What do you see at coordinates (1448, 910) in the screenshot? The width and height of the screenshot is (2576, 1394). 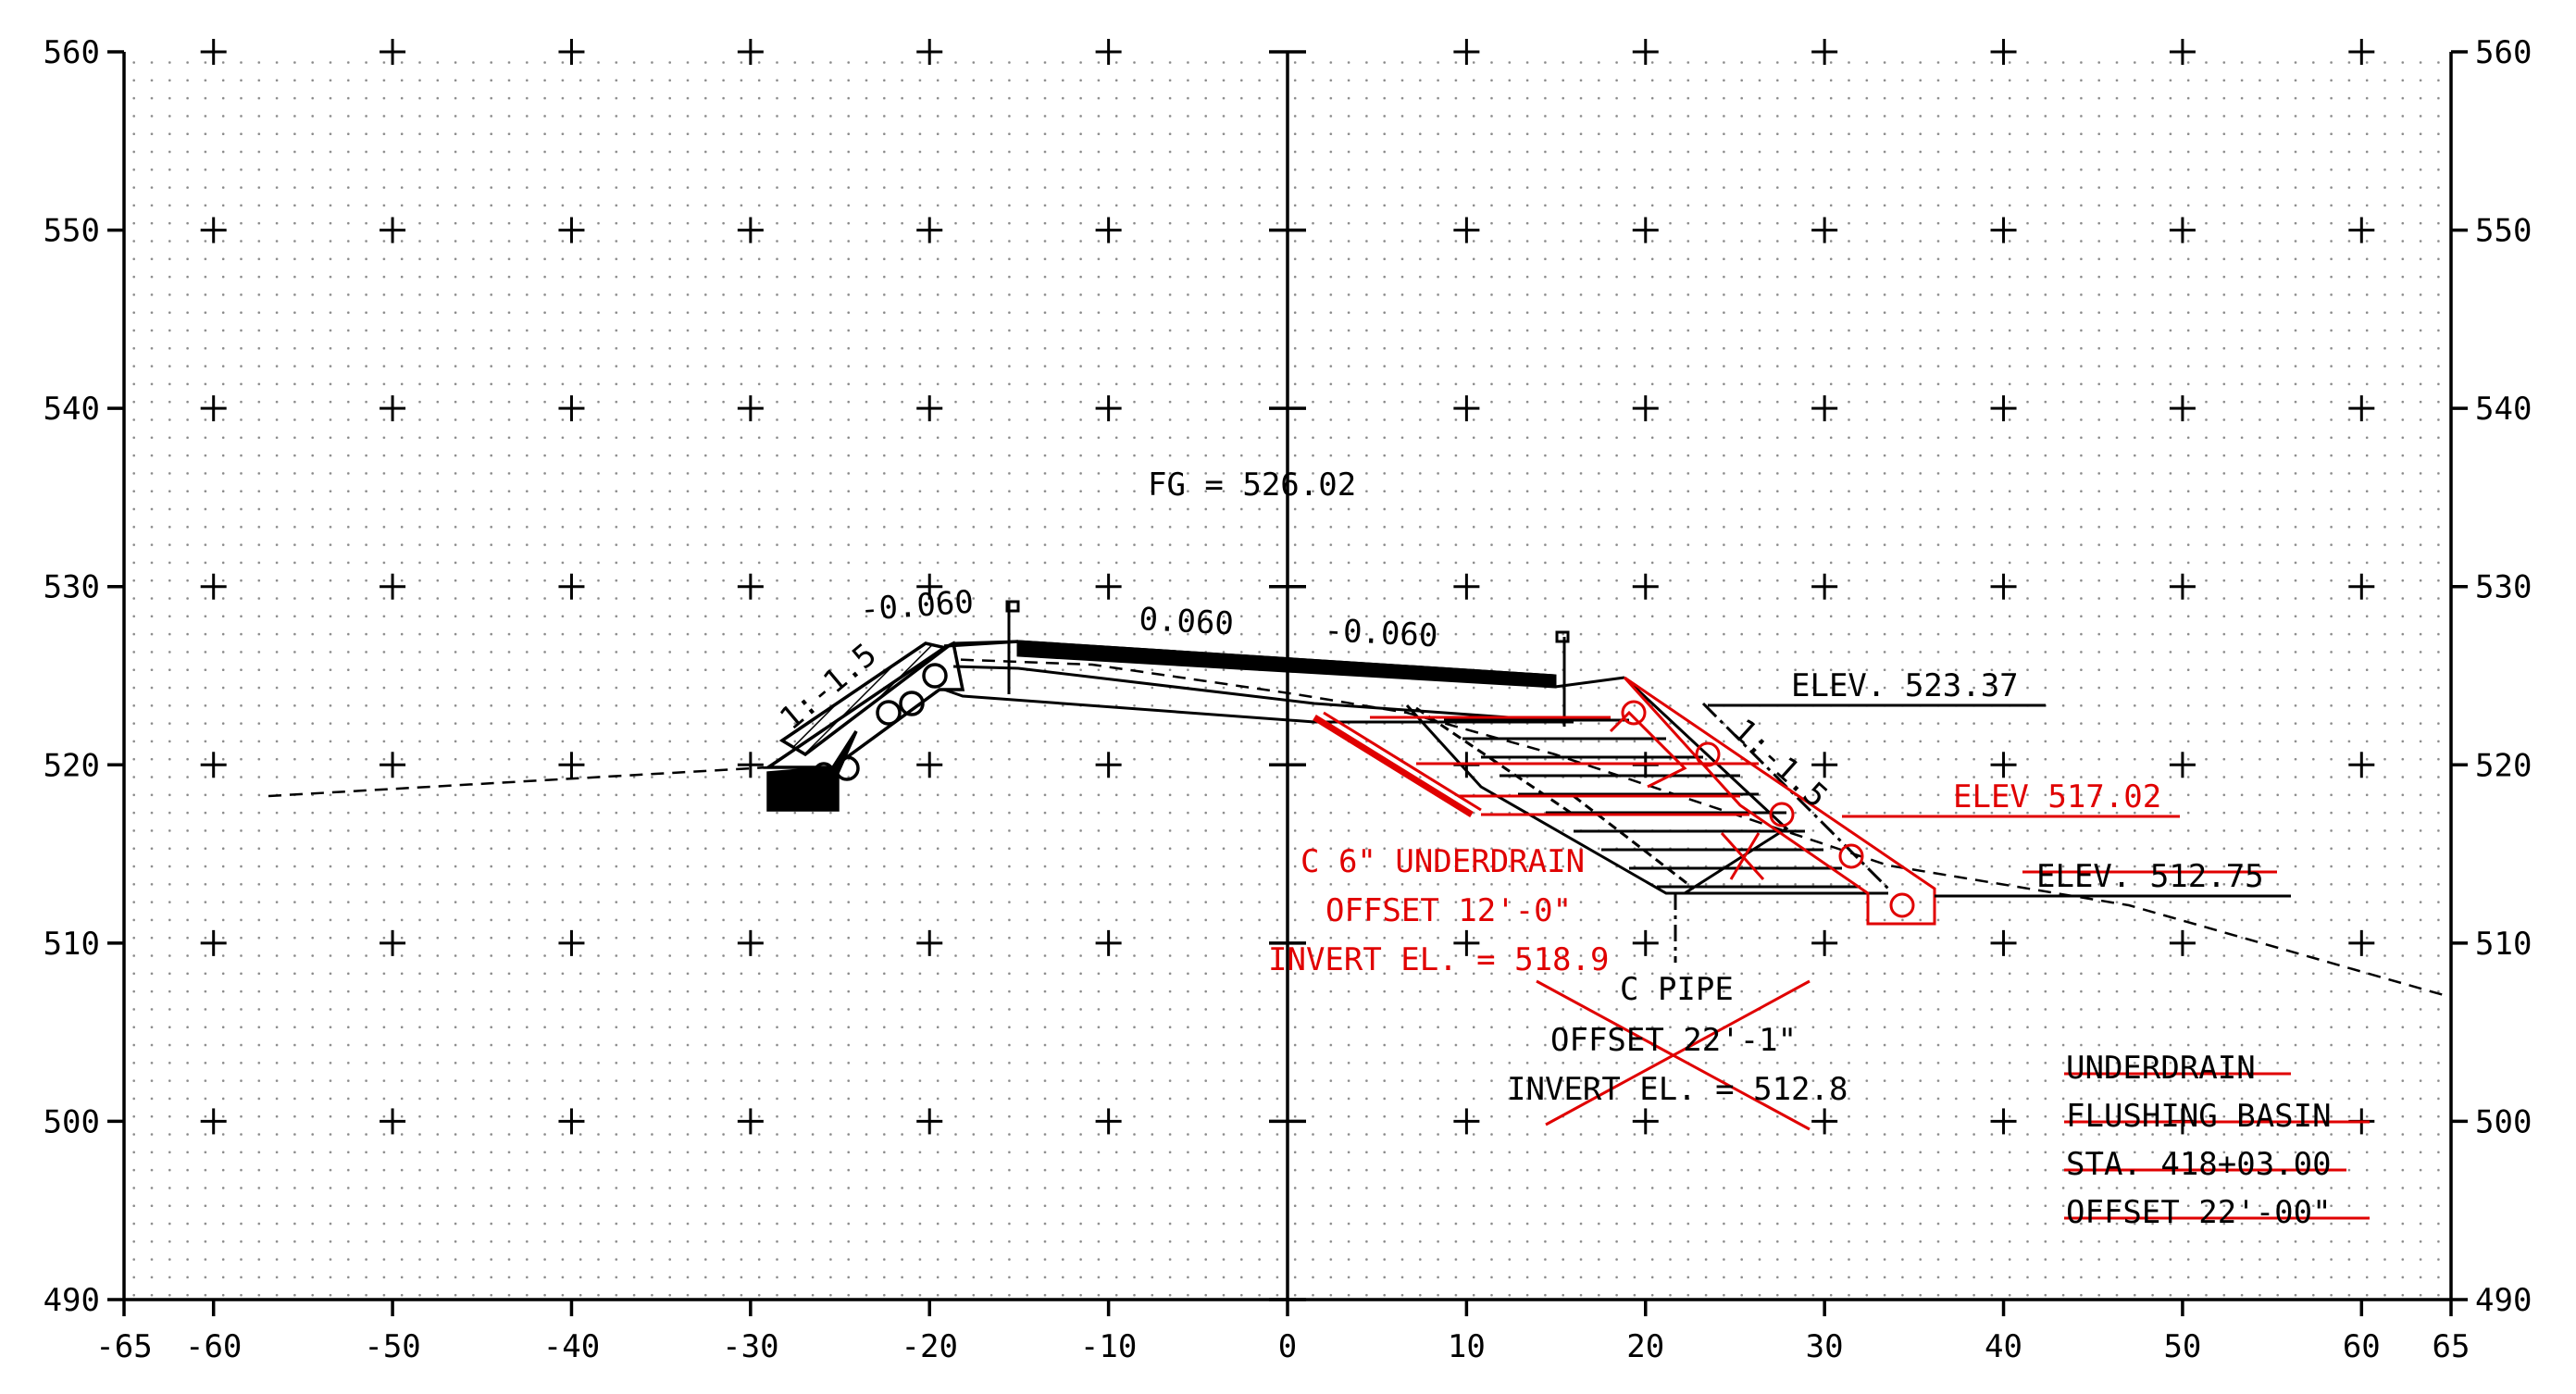 I see `underdrain-callout-line2: OFFSET 12'-0"` at bounding box center [1448, 910].